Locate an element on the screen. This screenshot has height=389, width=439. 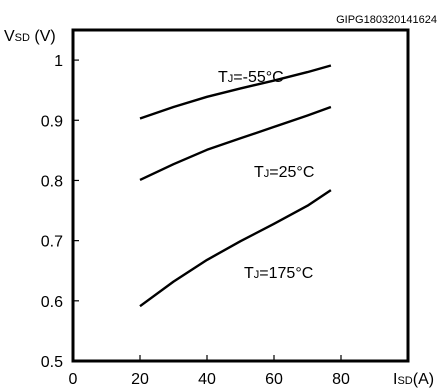
x-tick-label: 20 is located at coordinates (140, 379).